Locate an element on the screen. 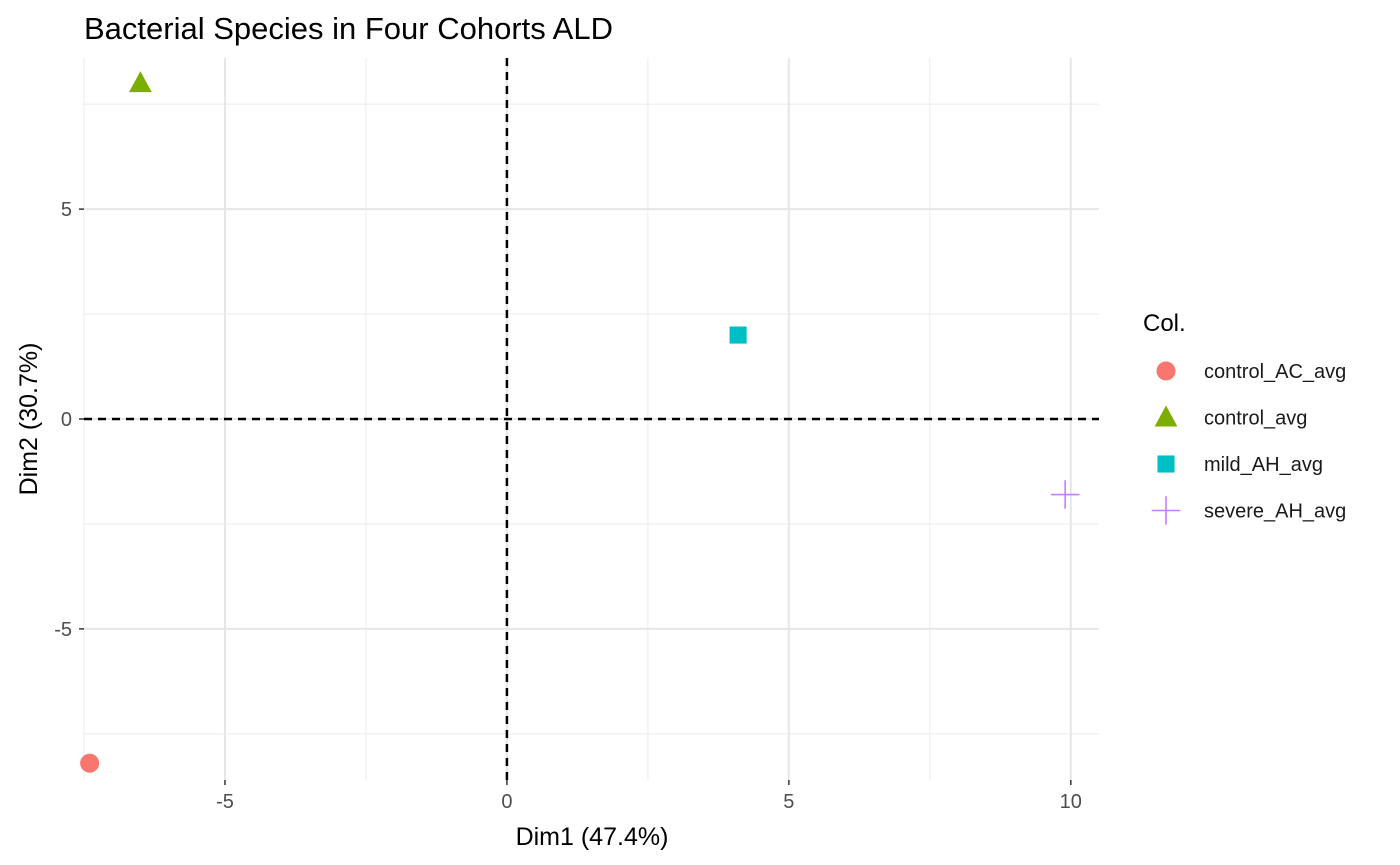 The image size is (1400, 865). y-tick-label: 5 is located at coordinates (66, 210).